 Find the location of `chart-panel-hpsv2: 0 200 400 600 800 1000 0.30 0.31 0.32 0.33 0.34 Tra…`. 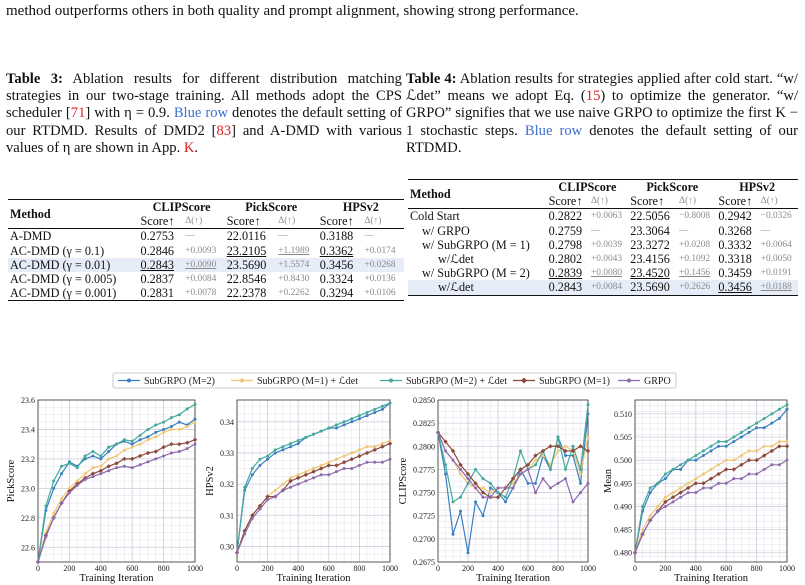

chart-panel-hpsv2: 0 200 400 600 800 1000 0.30 0.31 0.32 0.33 0.34 Tra… is located at coordinates (301, 491).